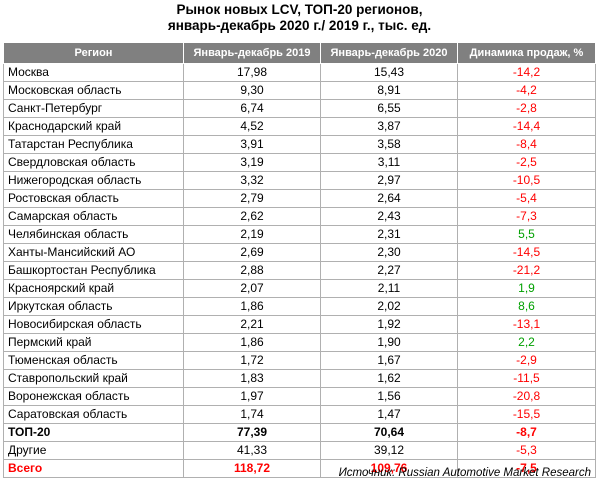 This screenshot has width=599, height=486. What do you see at coordinates (526, 144) in the screenshot?
I see `cell-dynamics: -8,4` at bounding box center [526, 144].